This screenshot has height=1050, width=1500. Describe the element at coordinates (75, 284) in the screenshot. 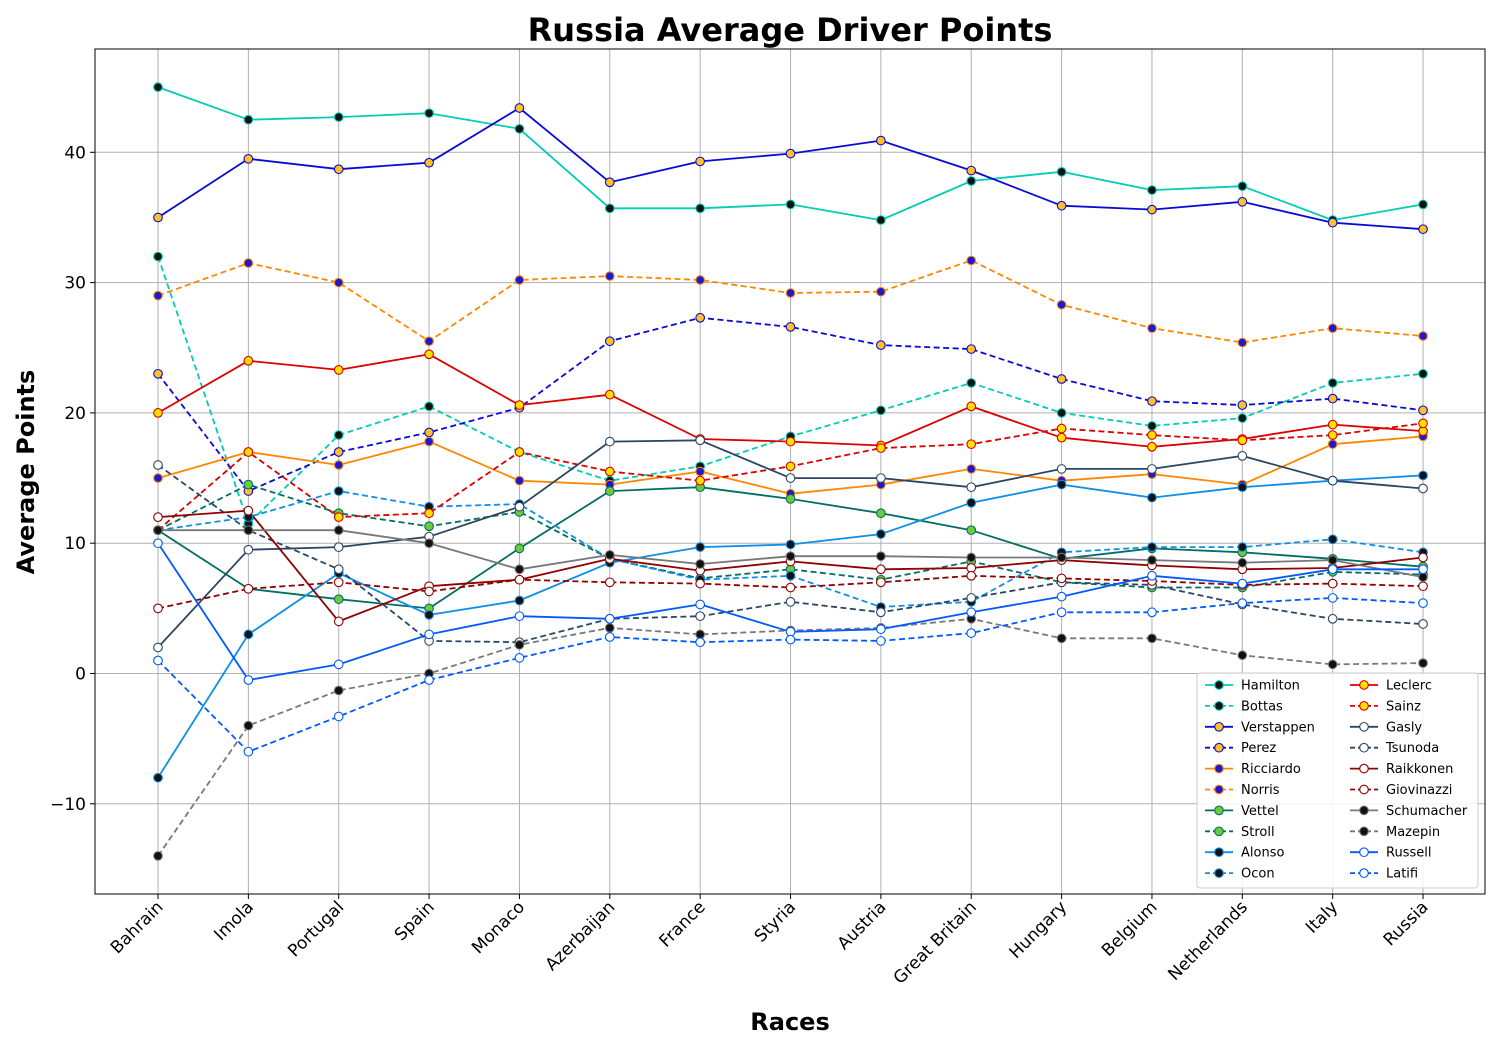

I see `y-tick-label: 30` at that location.